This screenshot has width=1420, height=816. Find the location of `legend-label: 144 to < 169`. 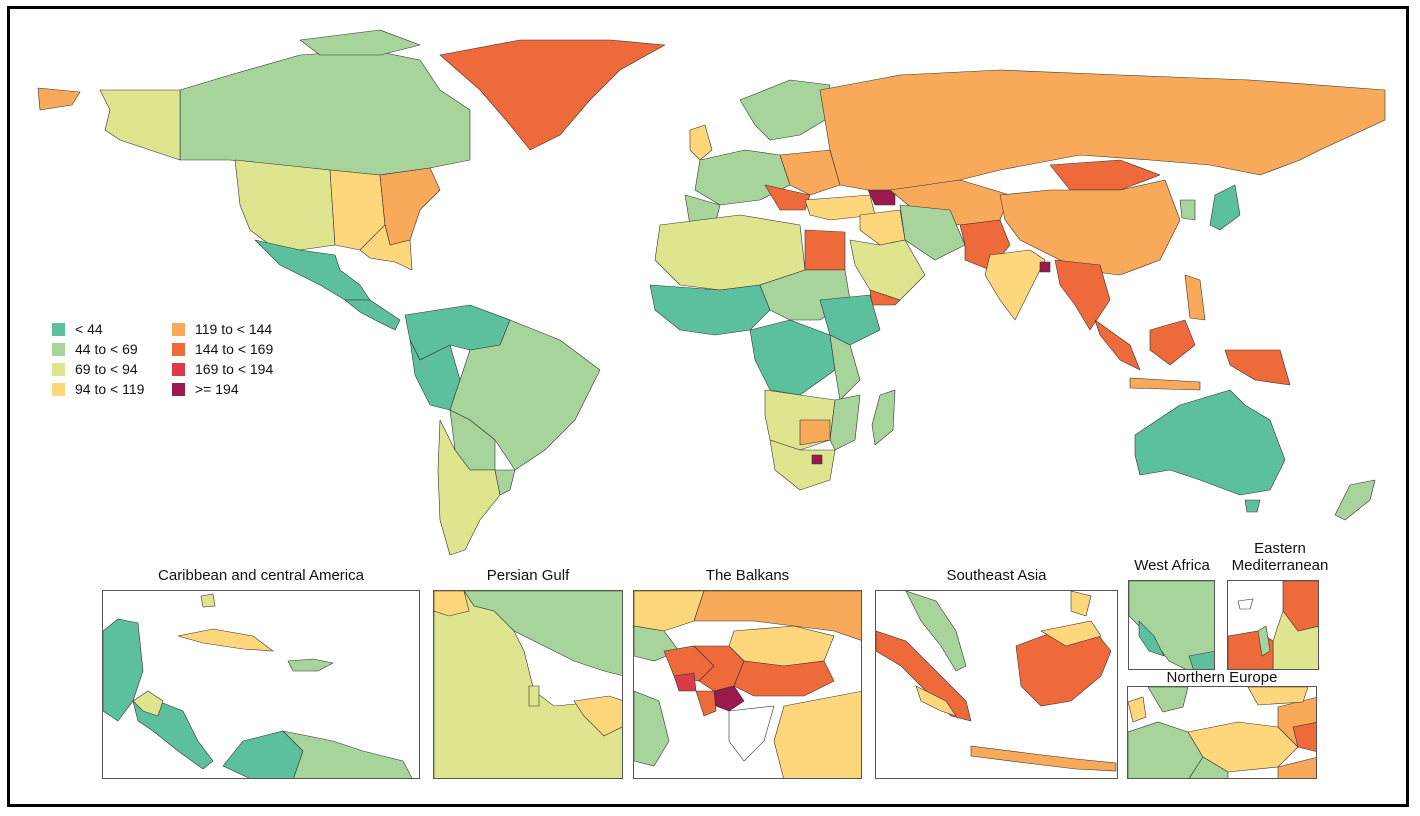

legend-label: 144 to < 169 is located at coordinates (234, 349).